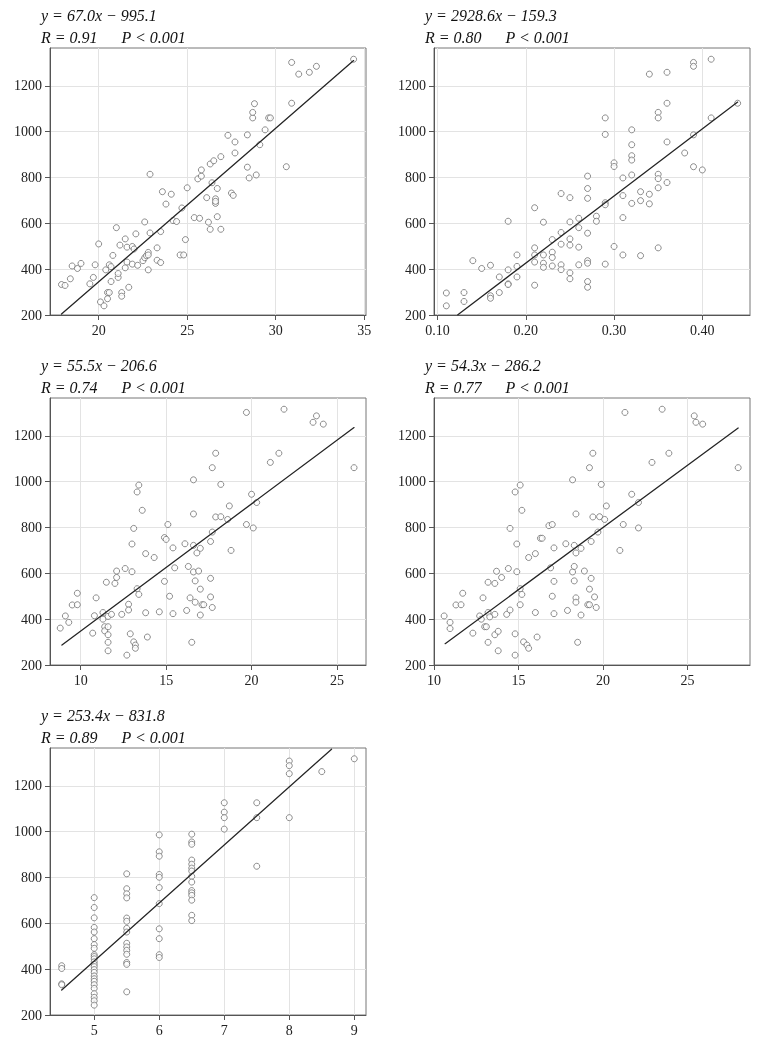  I want to click on x-tick-label: 9, so click(354, 1030).